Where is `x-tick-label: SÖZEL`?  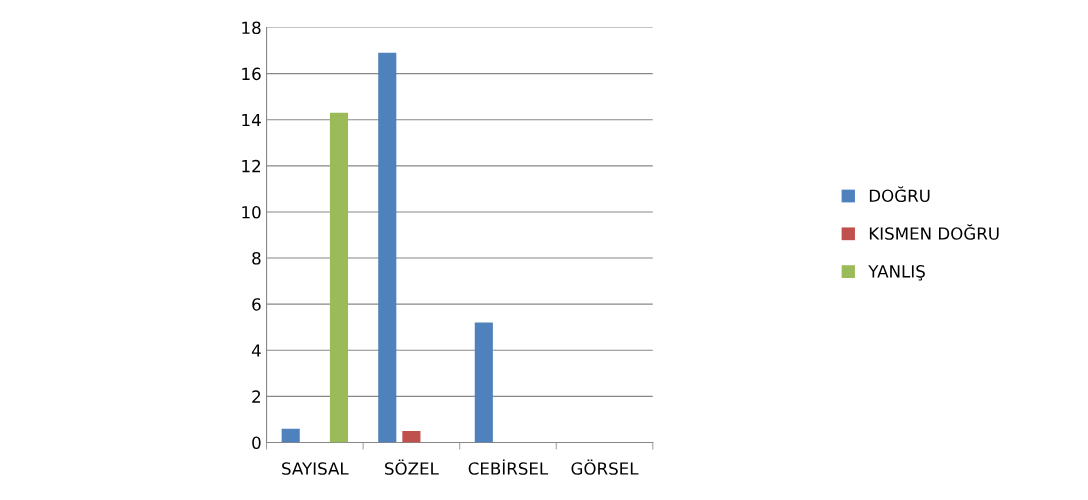 x-tick-label: SÖZEL is located at coordinates (412, 467).